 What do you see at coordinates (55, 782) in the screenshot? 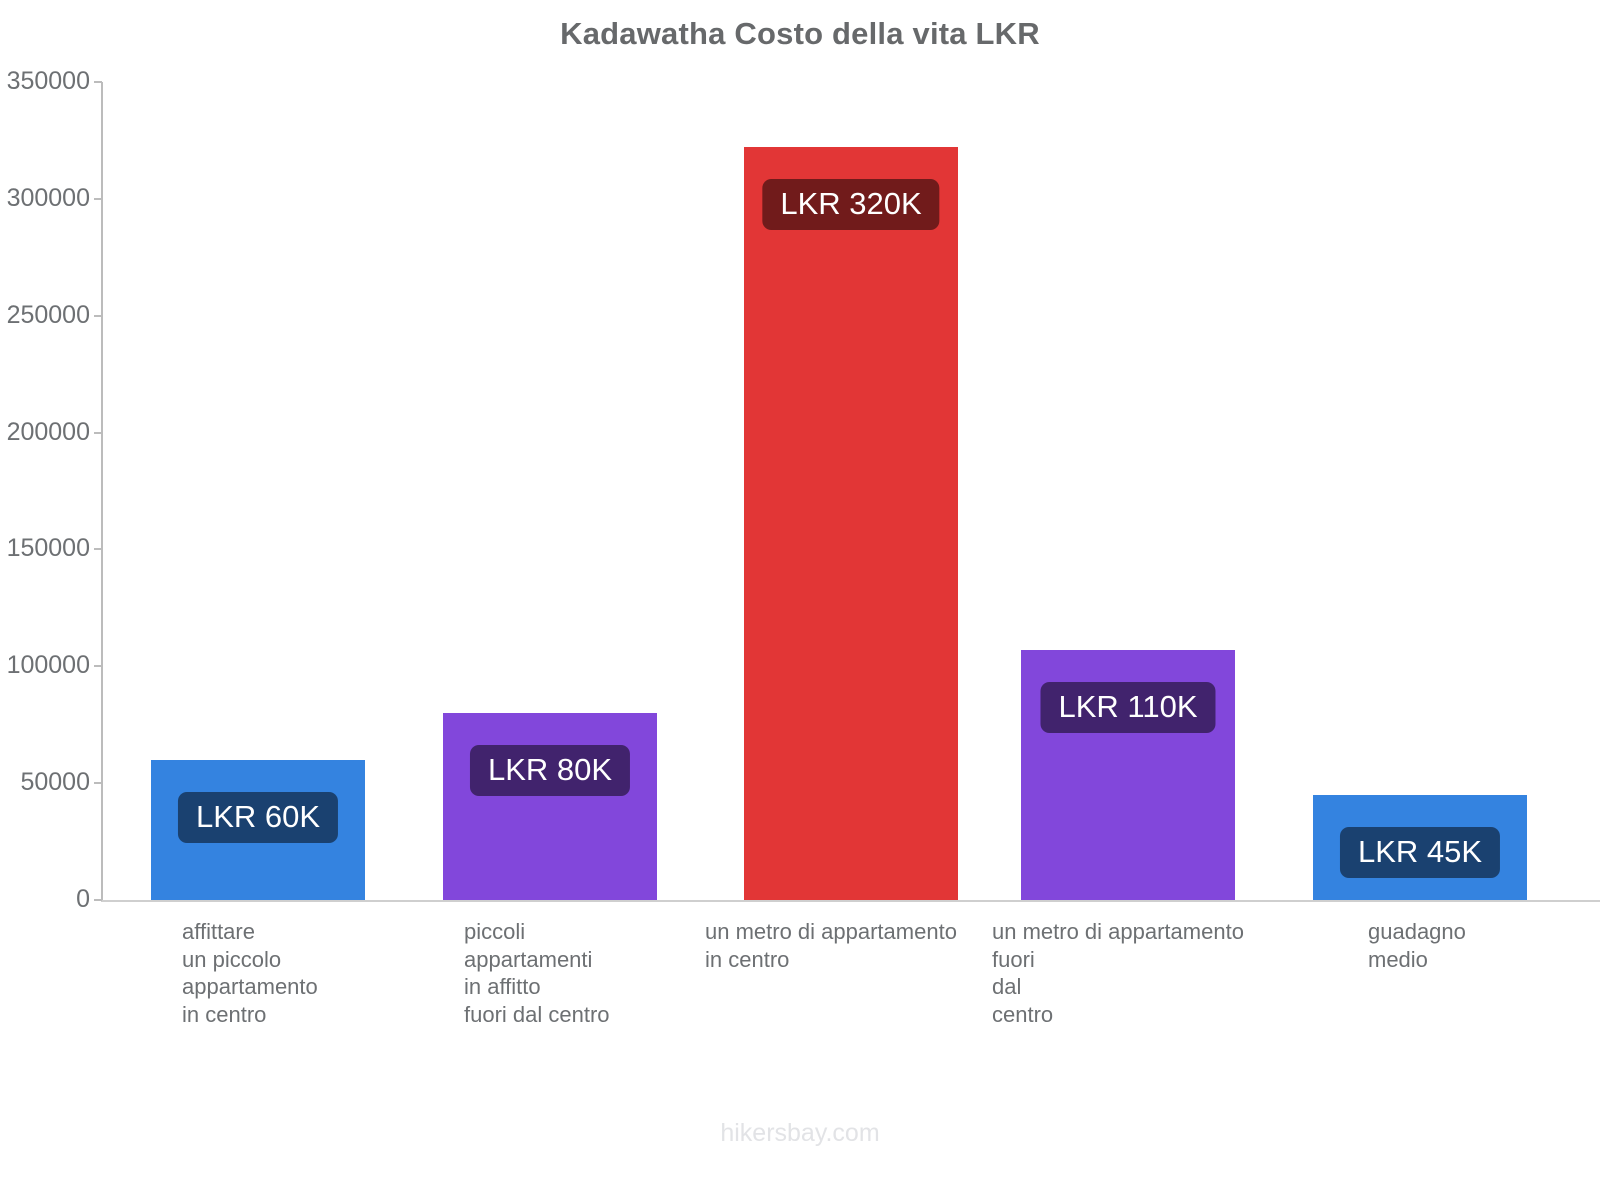
I see `y-axis-tick-label: 50000` at bounding box center [55, 782].